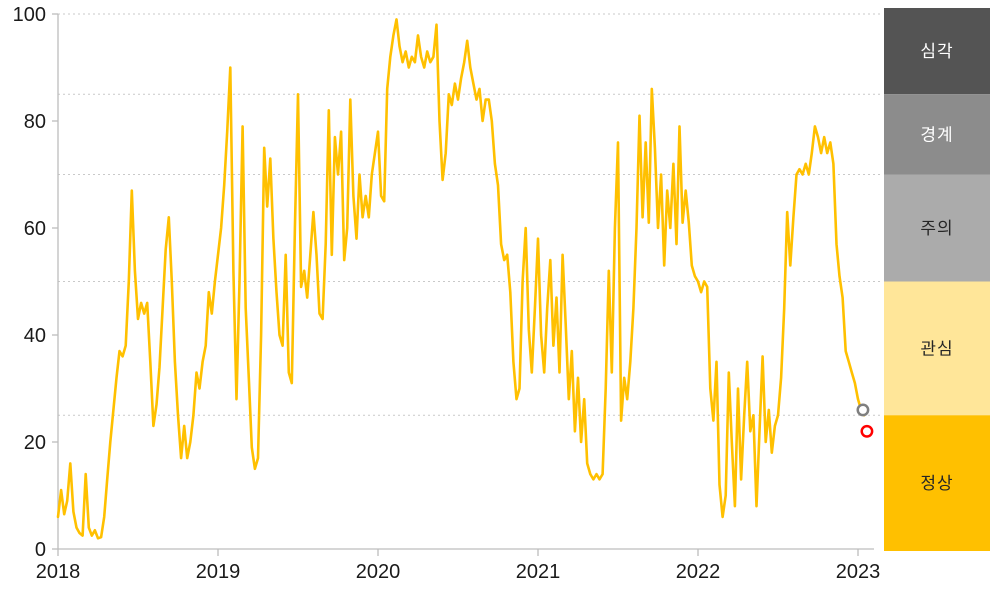 The width and height of the screenshot is (993, 592). Describe the element at coordinates (218, 572) in the screenshot. I see `x-tick-label-2019: 2019` at that location.